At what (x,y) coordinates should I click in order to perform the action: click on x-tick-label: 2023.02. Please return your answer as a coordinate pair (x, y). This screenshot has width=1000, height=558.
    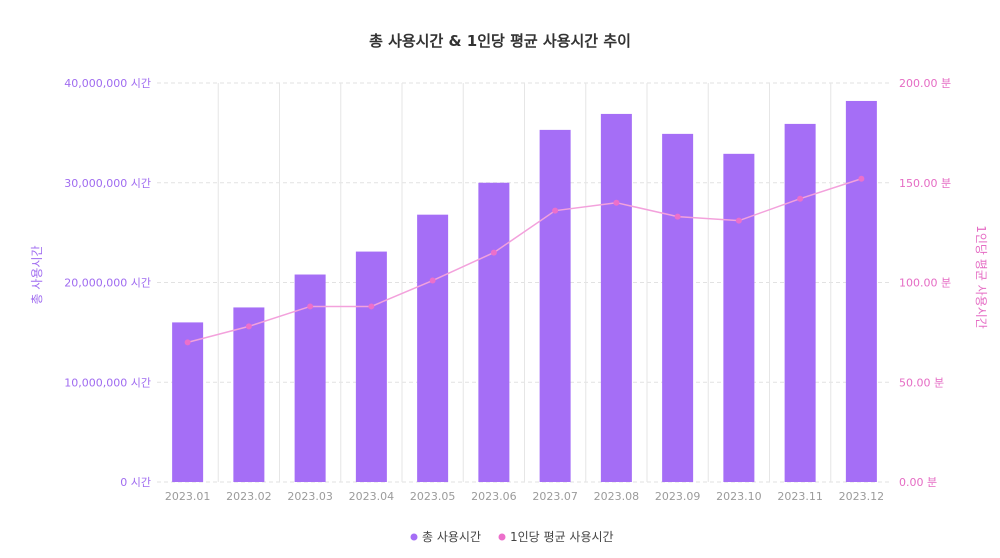
    Looking at the image, I should click on (249, 496).